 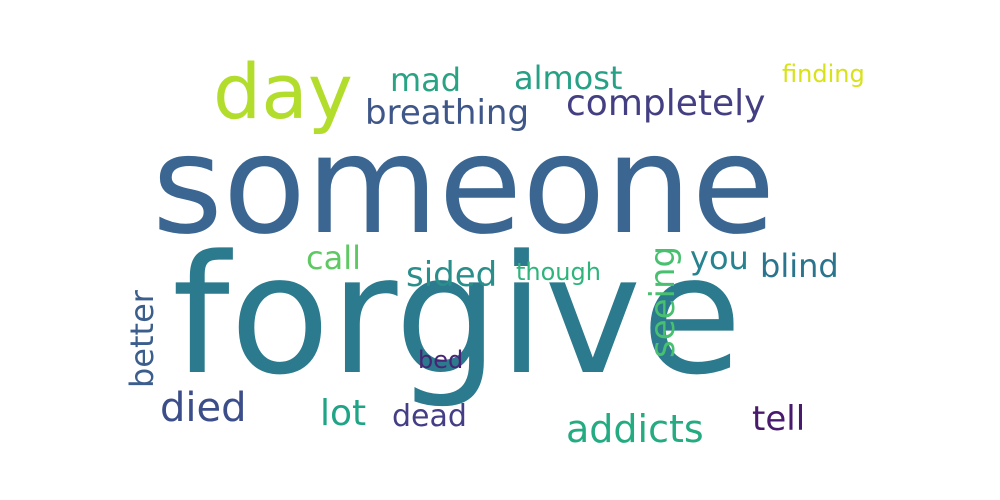 I want to click on word-seeing: seeing, so click(x=663, y=301).